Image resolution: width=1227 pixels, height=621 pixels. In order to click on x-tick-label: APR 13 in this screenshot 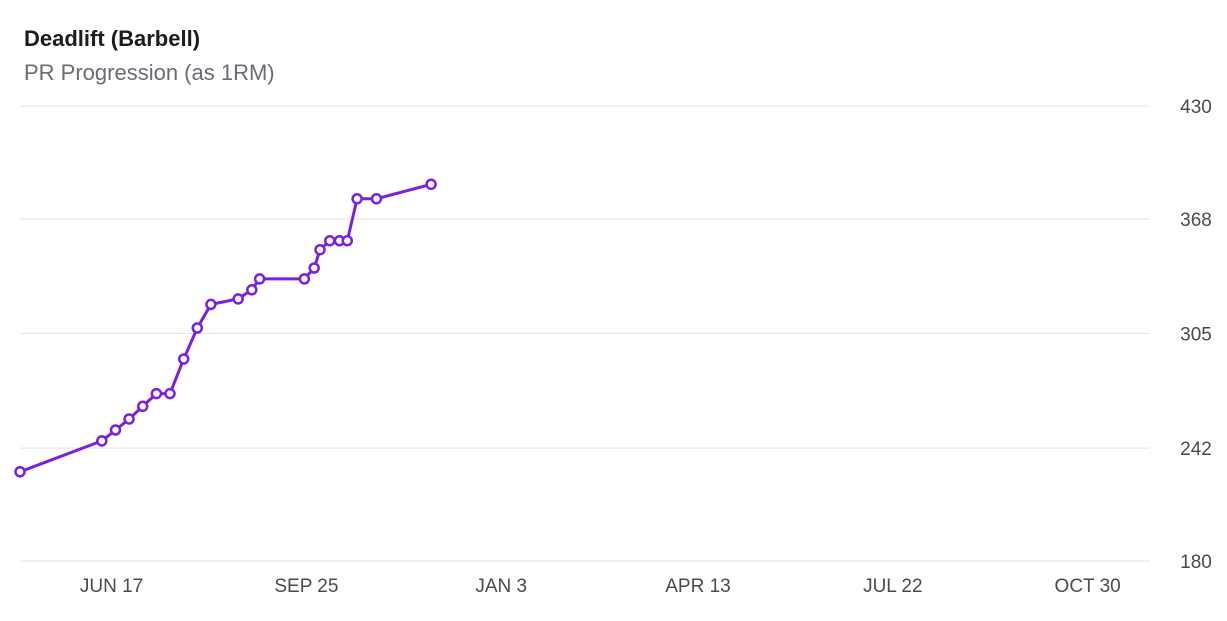, I will do `click(697, 586)`.